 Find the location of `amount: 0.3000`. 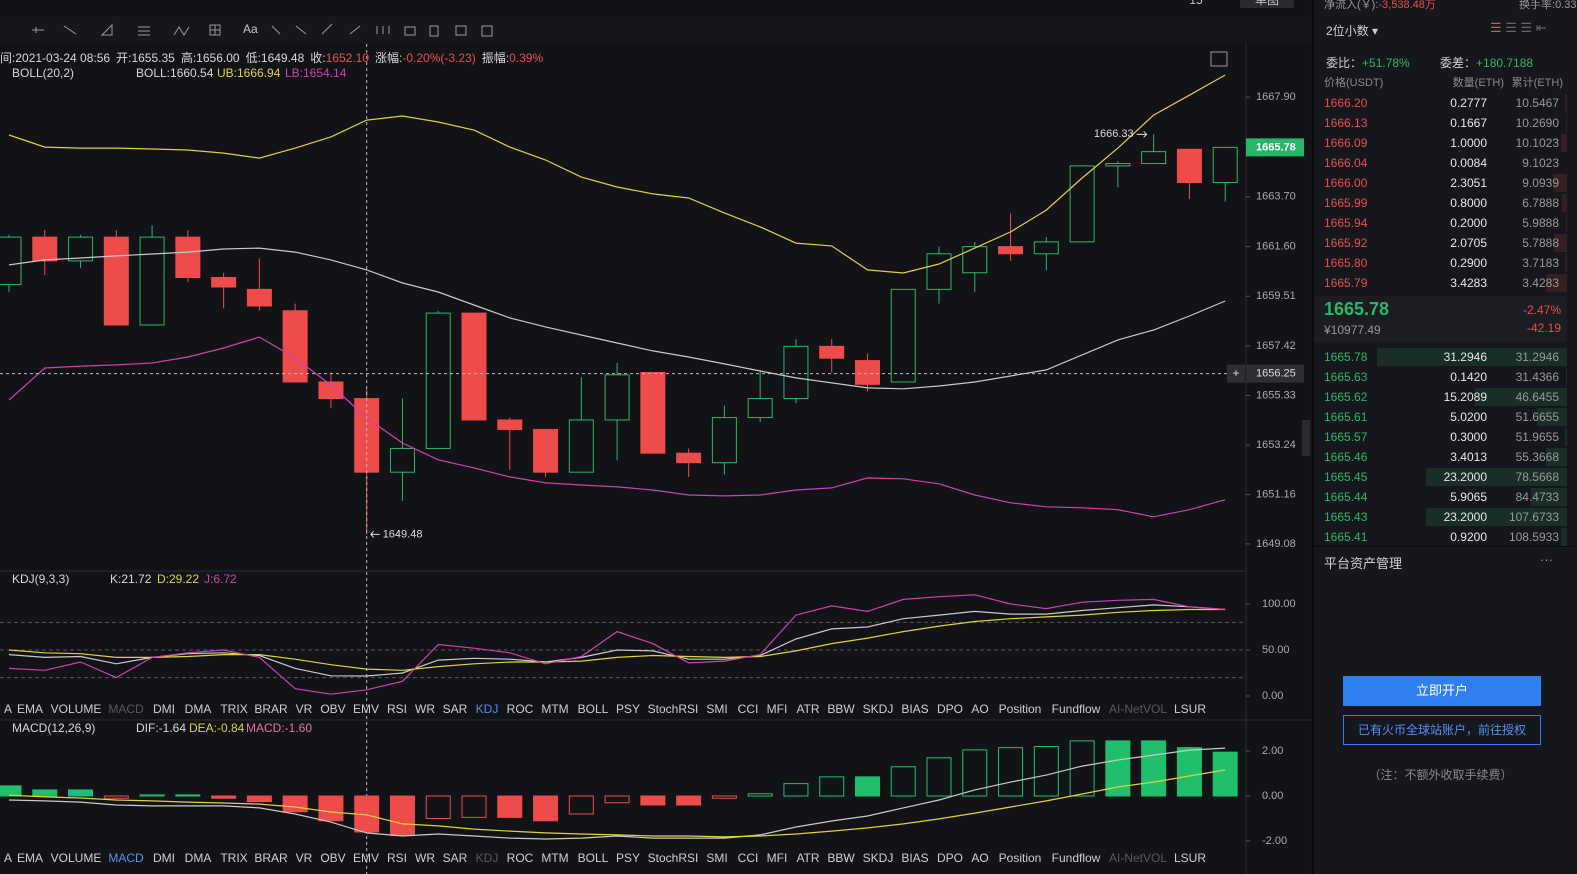

amount: 0.3000 is located at coordinates (1468, 437).